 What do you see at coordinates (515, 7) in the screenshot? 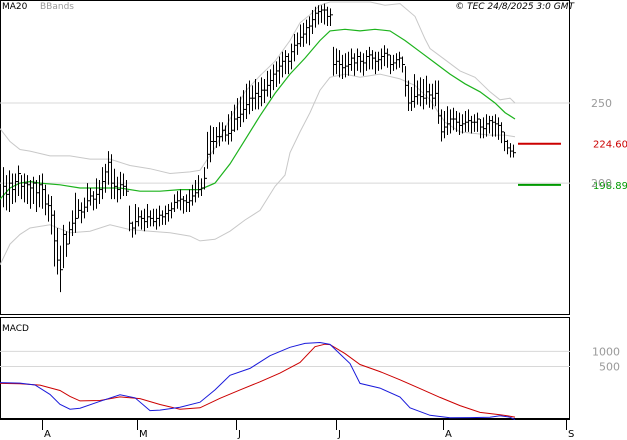
I see `source-label: © TEC 24/8/2025 3:0 GMT` at bounding box center [515, 7].